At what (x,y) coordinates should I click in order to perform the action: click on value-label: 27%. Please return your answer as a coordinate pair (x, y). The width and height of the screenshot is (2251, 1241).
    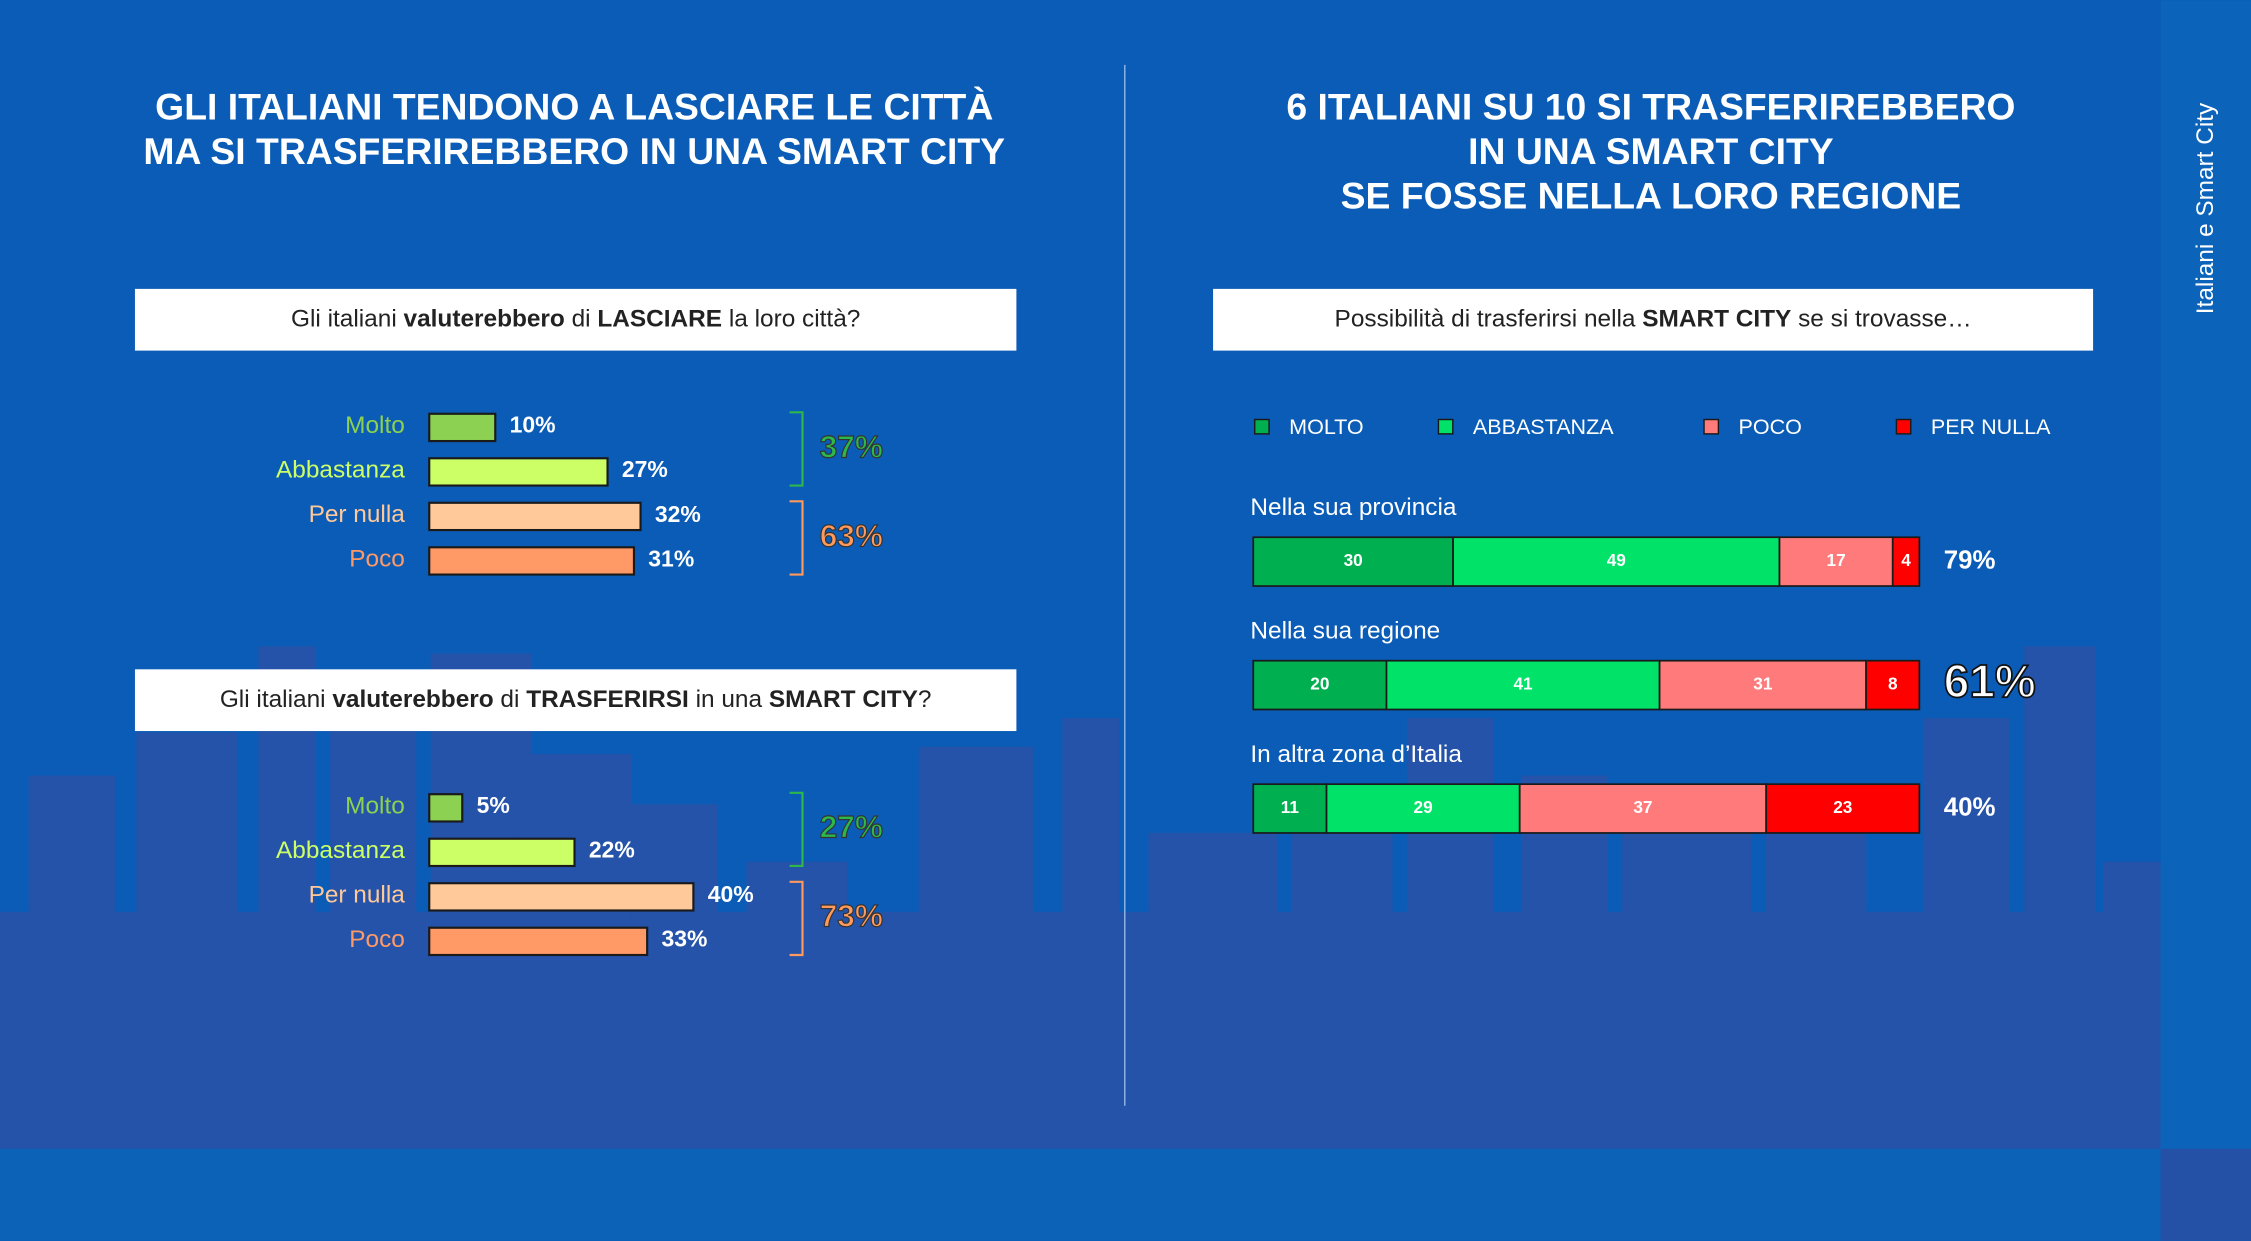
    Looking at the image, I should click on (645, 469).